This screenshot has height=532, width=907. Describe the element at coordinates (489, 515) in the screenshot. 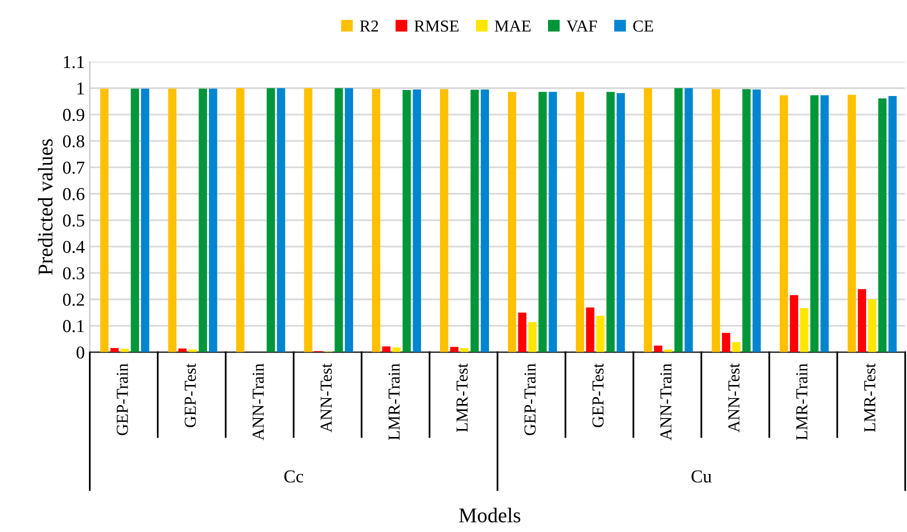

I see `x-axis-title: Models` at that location.